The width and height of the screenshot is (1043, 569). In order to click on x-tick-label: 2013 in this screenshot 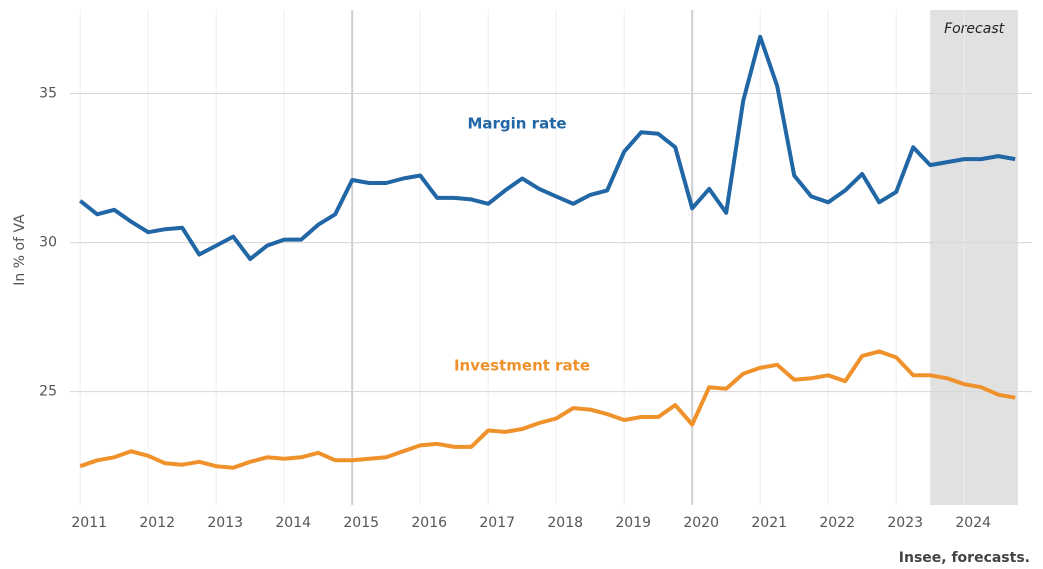, I will do `click(225, 523)`.